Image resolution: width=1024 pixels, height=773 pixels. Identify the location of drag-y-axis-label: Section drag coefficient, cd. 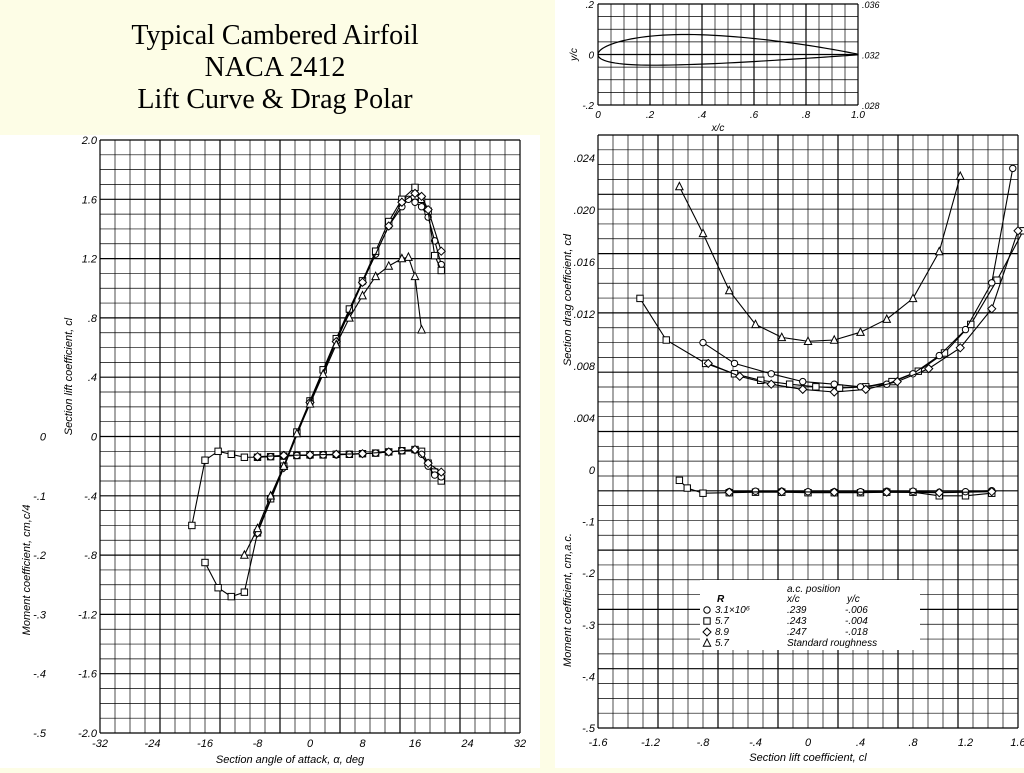
(568, 299).